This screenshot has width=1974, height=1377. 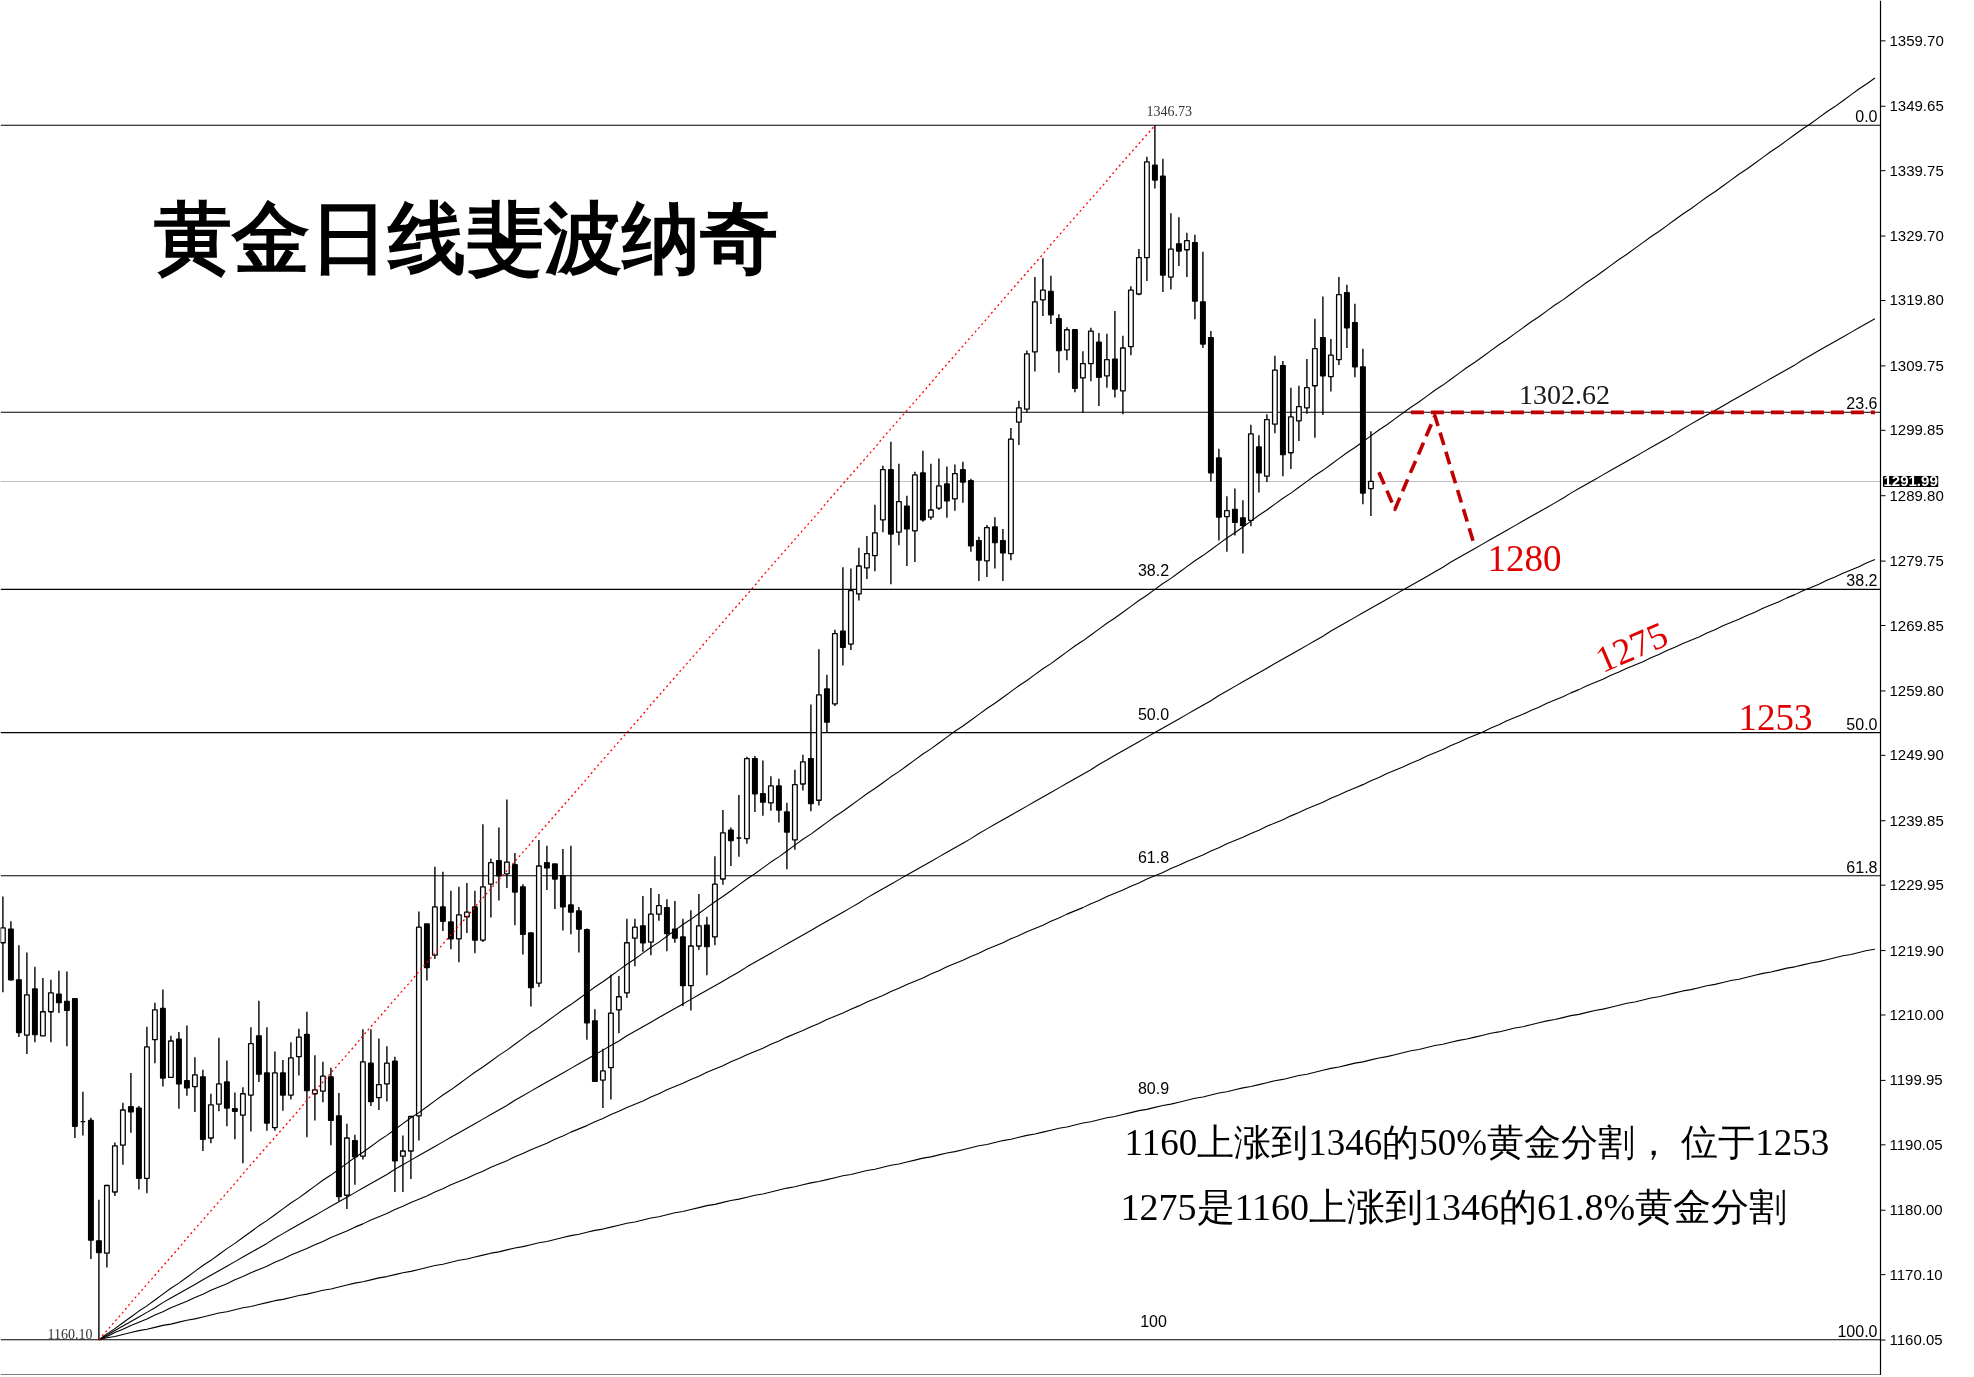 What do you see at coordinates (1169, 112) in the screenshot?
I see `annotation: 1346.73` at bounding box center [1169, 112].